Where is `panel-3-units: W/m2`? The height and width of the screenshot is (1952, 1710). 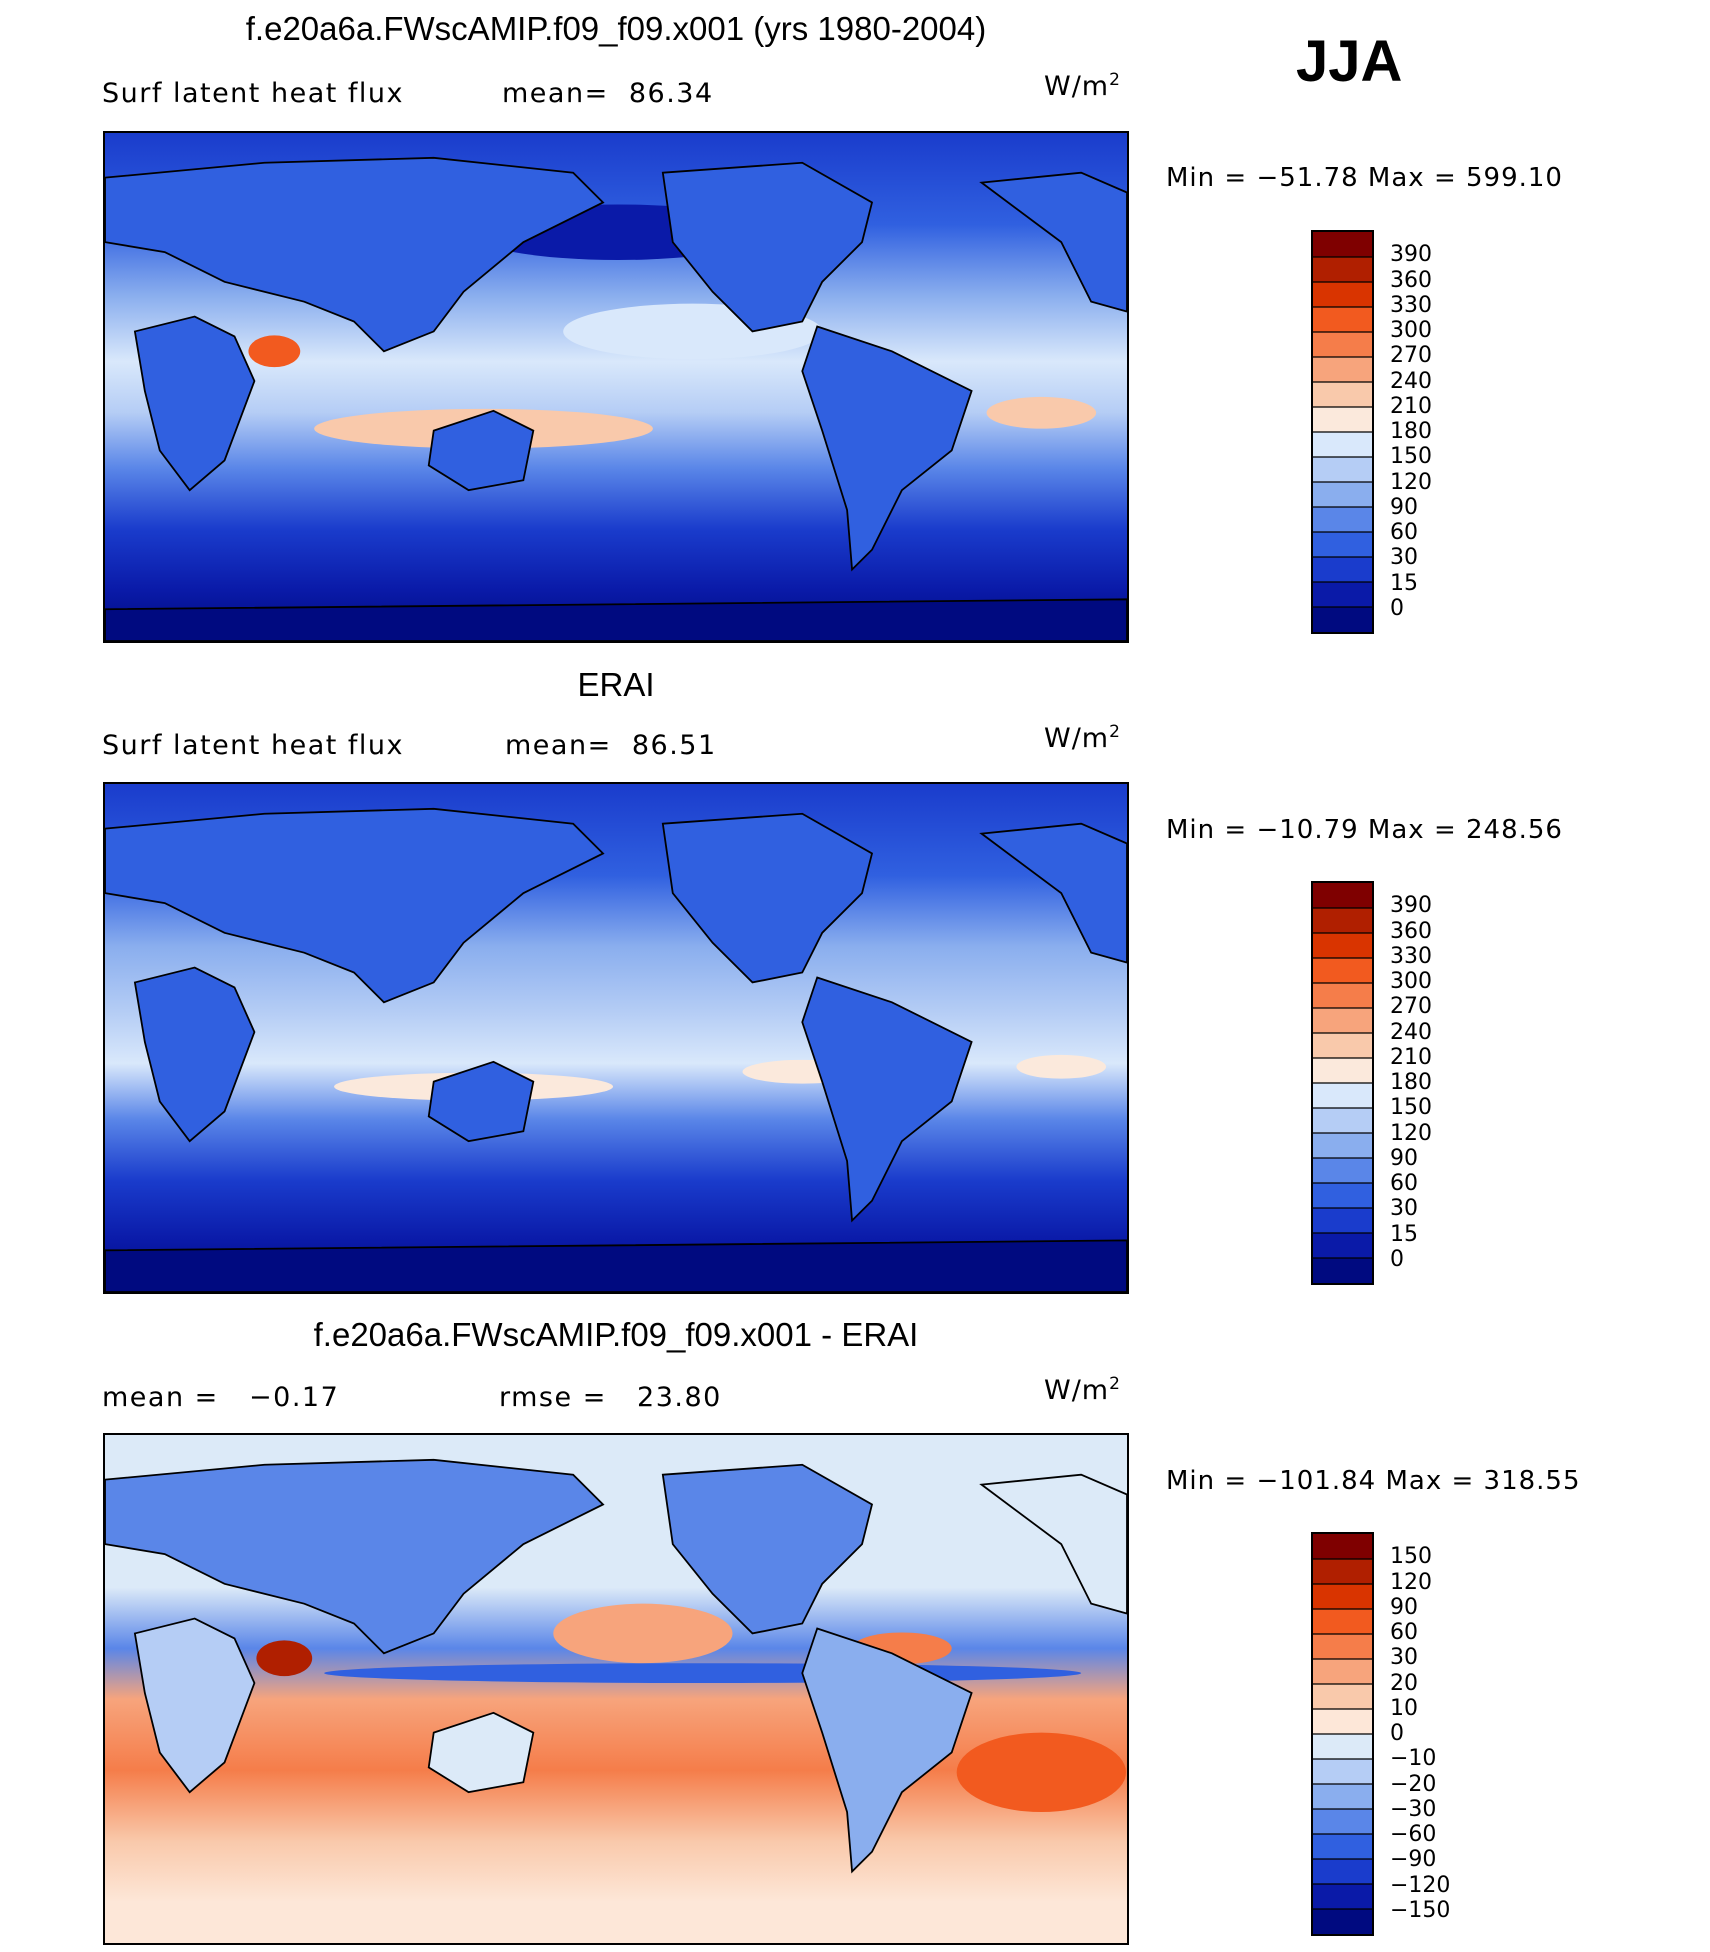
panel-3-units: W/m2 is located at coordinates (1082, 1390).